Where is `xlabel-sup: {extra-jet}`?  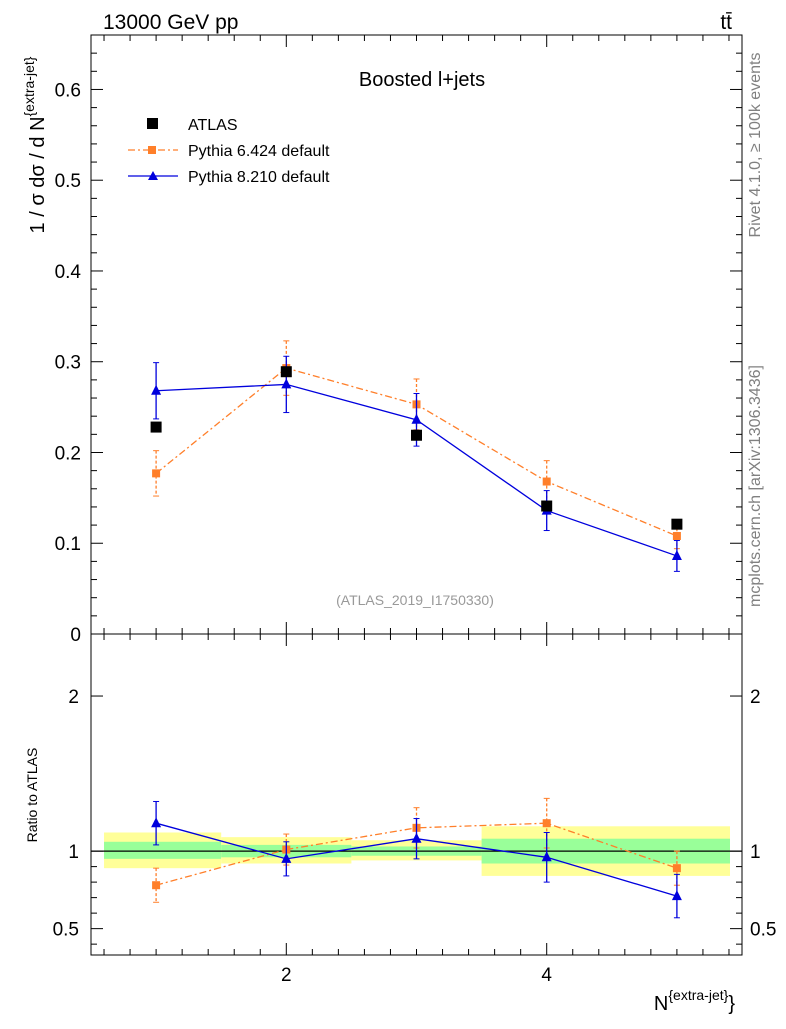
xlabel-sup: {extra-jet} is located at coordinates (698, 995).